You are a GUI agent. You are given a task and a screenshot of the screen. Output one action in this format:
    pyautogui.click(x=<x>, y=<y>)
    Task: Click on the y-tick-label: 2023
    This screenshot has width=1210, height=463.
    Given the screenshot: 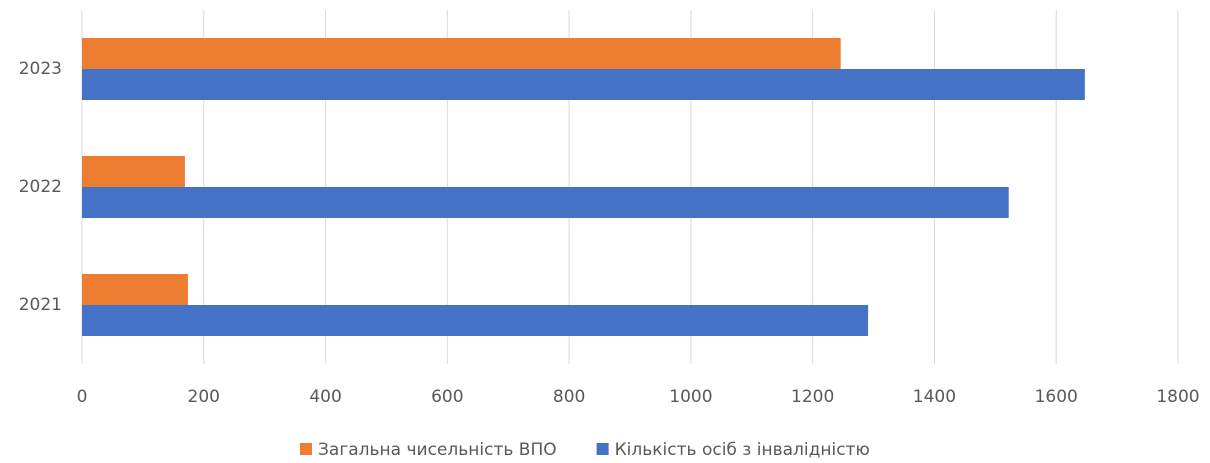 What is the action you would take?
    pyautogui.click(x=40, y=69)
    